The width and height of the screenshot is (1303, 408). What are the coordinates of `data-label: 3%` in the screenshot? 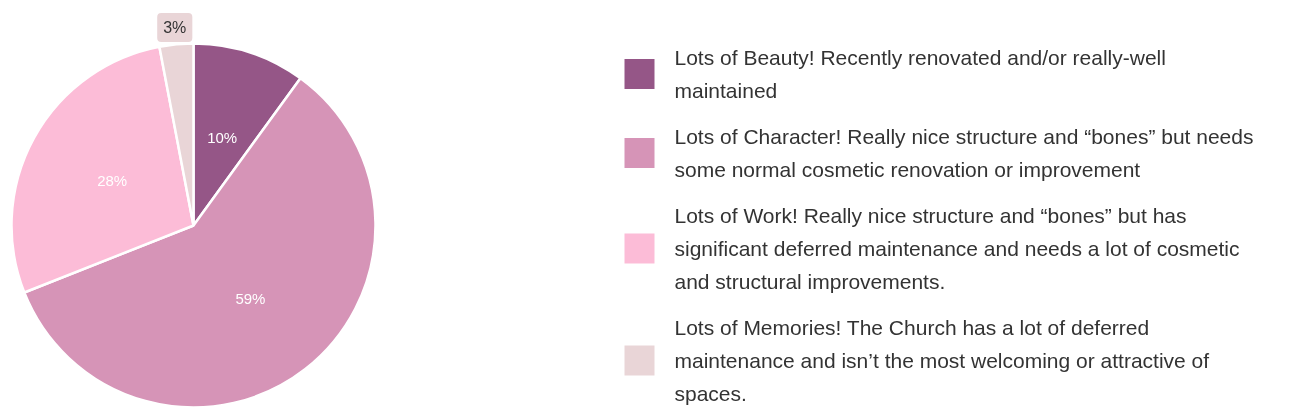 It's located at (175, 27).